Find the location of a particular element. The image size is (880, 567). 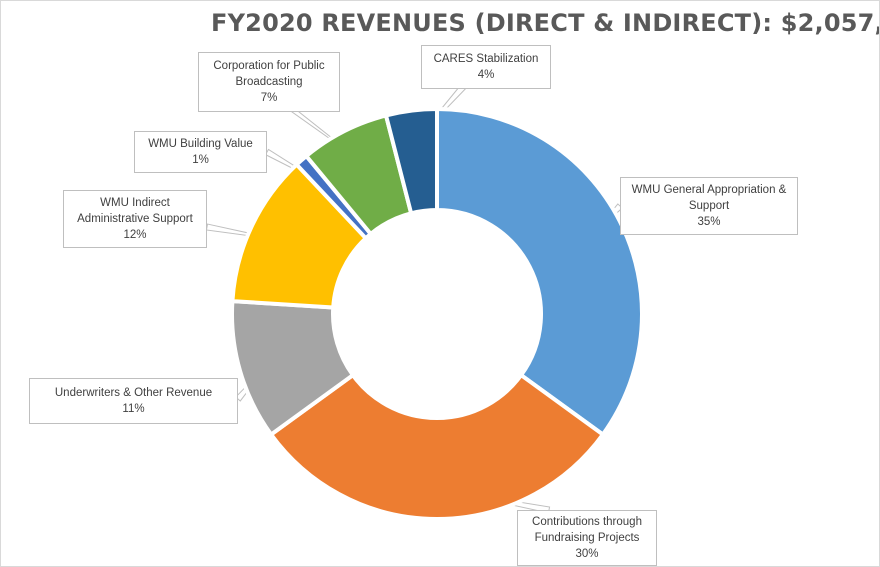

callout-underwriters: Underwriters & Other Revenue 11% is located at coordinates (133, 401).